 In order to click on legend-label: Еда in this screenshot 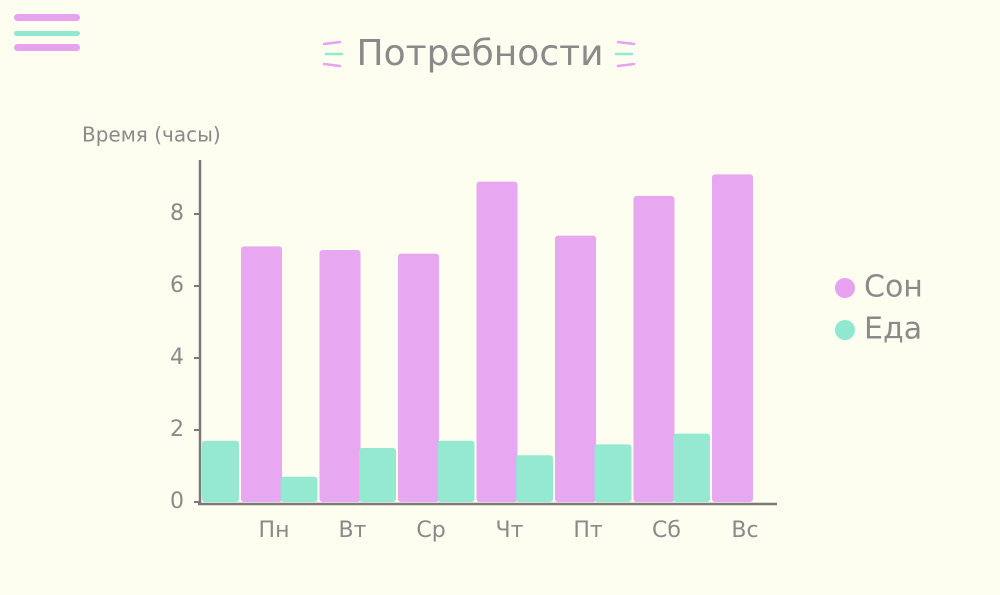, I will do `click(893, 329)`.